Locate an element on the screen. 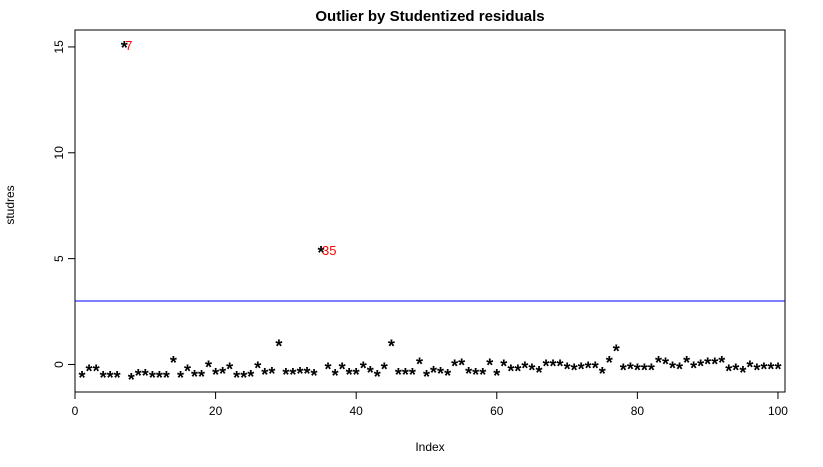 This screenshot has height=467, width=823. y-tick-label: 15 is located at coordinates (59, 47).